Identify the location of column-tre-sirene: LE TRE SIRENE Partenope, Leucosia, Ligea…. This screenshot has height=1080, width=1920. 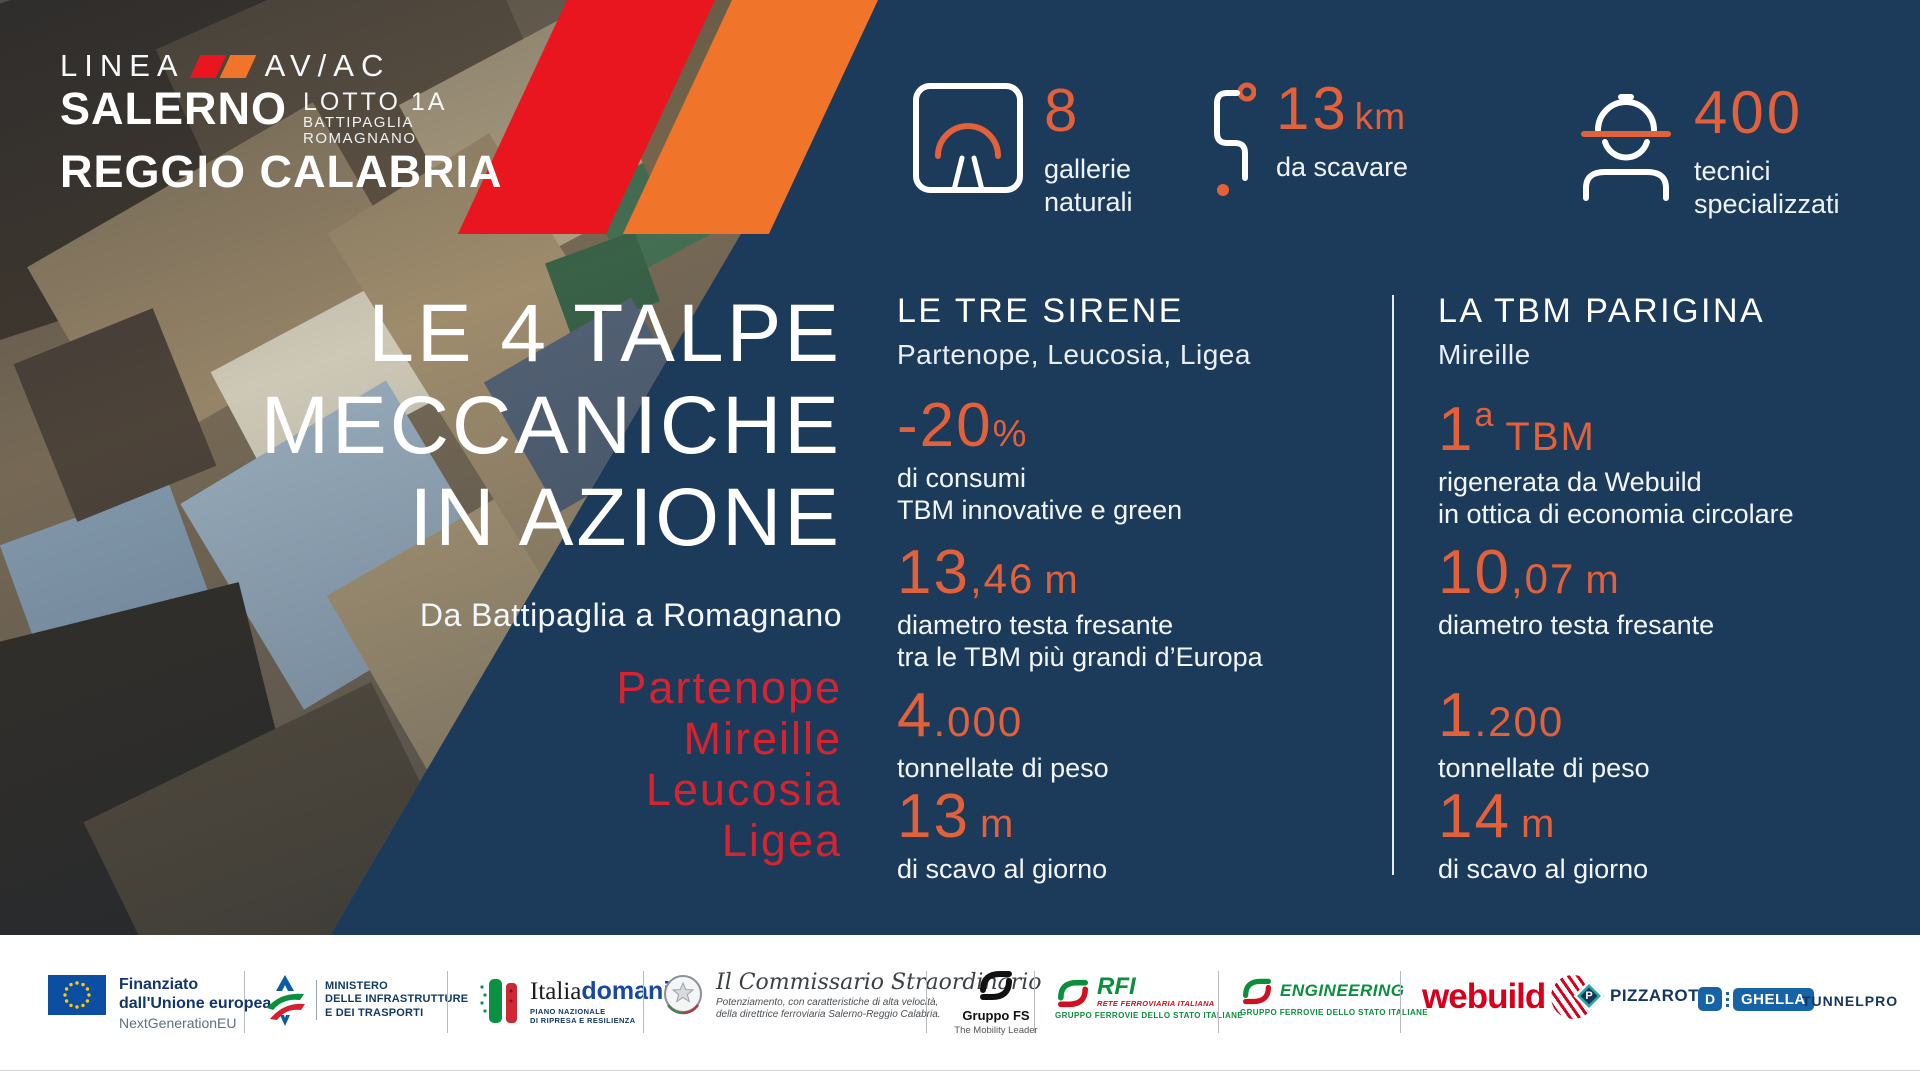
(1137, 588).